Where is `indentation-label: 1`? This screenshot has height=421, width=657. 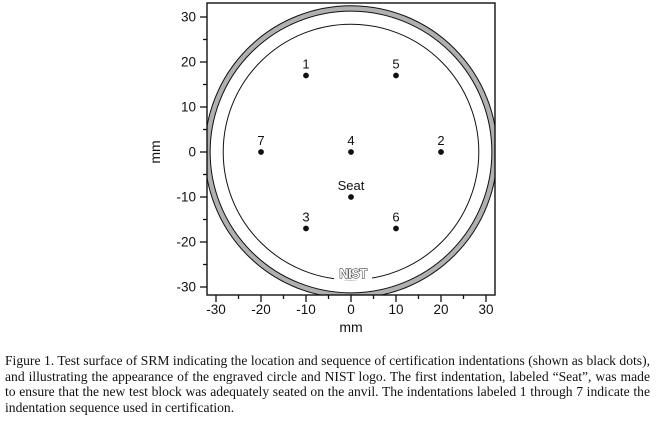 indentation-label: 1 is located at coordinates (305, 64).